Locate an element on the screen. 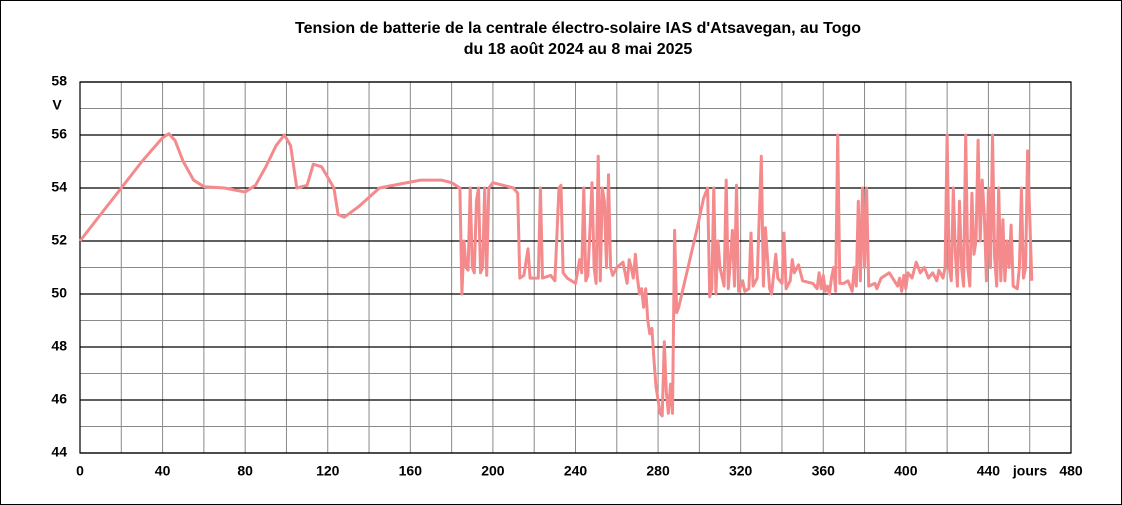 This screenshot has height=505, width=1122. x-axis-label: jours is located at coordinates (1029, 471).